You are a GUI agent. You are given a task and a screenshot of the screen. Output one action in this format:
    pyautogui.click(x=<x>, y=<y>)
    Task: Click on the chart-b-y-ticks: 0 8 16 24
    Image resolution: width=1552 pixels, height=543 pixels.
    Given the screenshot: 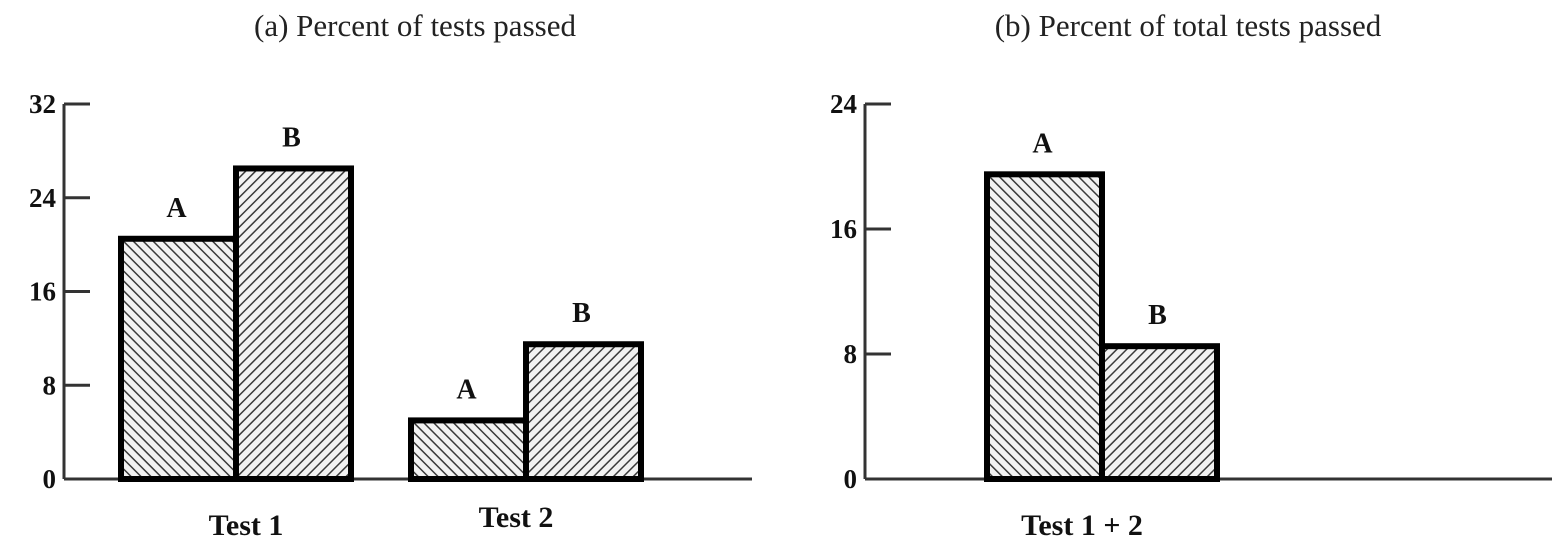 What is the action you would take?
    pyautogui.click(x=860, y=291)
    